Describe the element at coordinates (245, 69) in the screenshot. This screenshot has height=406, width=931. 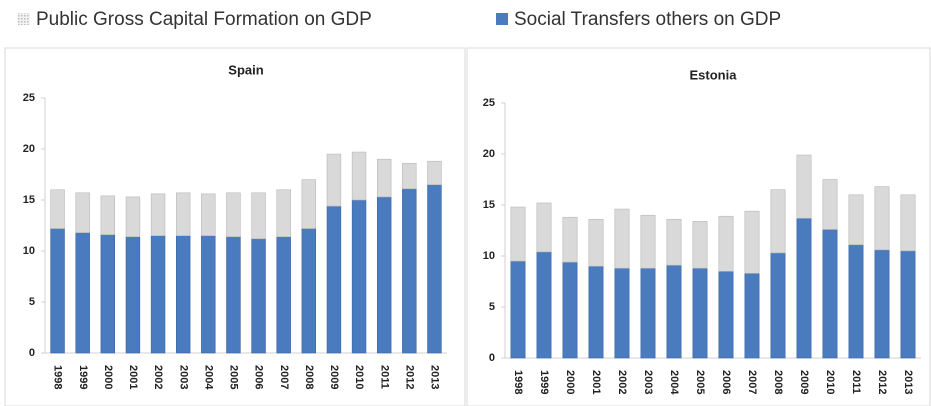
I see `chart-title: Spain` at that location.